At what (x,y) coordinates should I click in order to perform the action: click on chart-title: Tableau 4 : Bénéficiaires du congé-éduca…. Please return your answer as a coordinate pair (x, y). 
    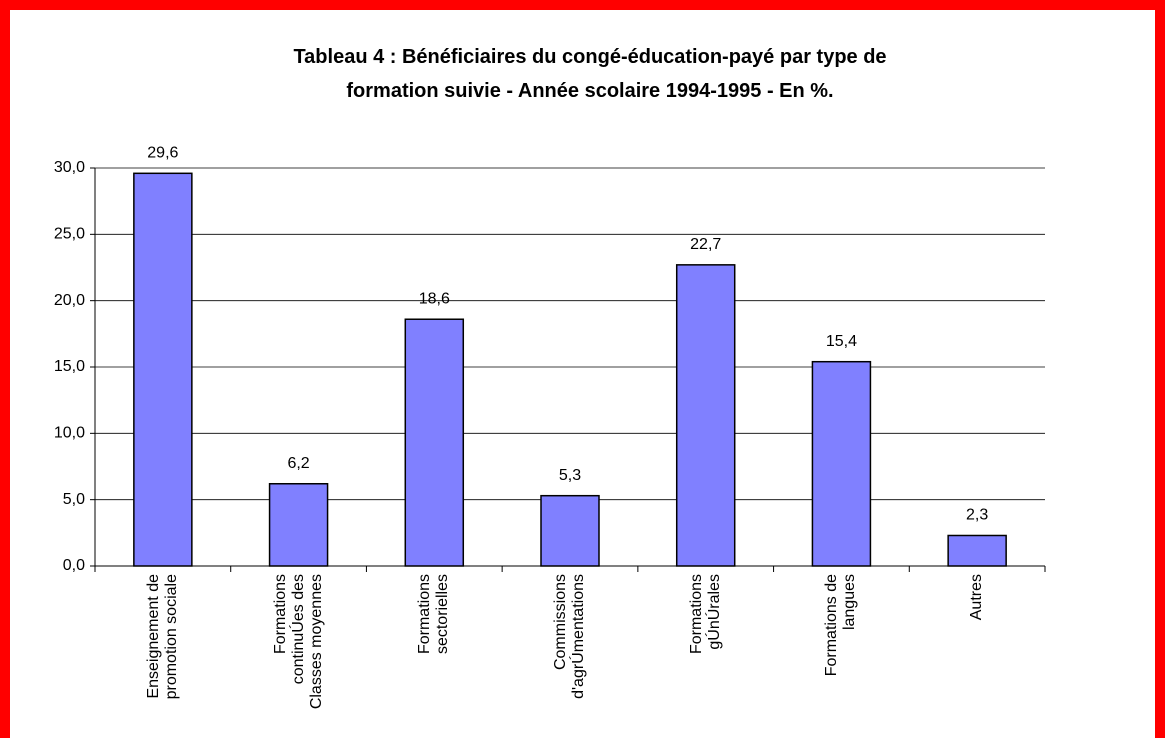
    Looking at the image, I should click on (590, 74).